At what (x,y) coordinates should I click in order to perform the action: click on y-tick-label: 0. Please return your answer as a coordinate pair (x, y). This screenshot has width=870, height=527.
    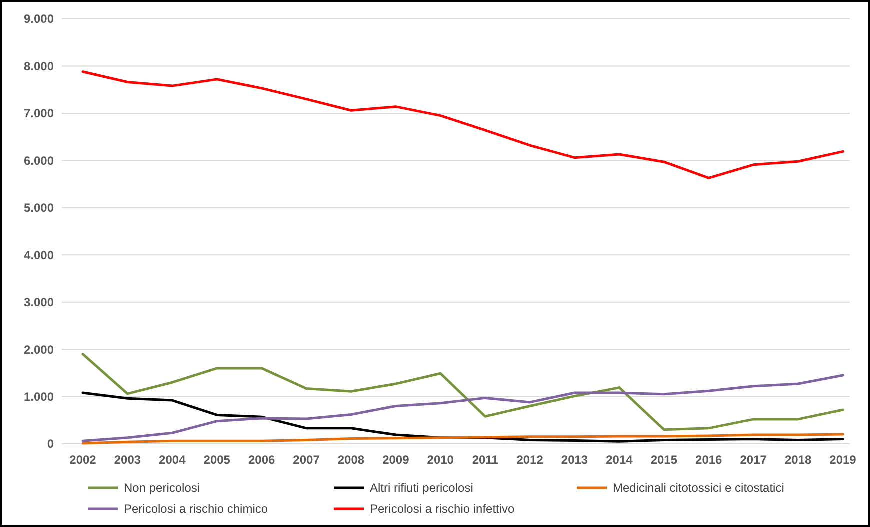
    Looking at the image, I should click on (50, 444).